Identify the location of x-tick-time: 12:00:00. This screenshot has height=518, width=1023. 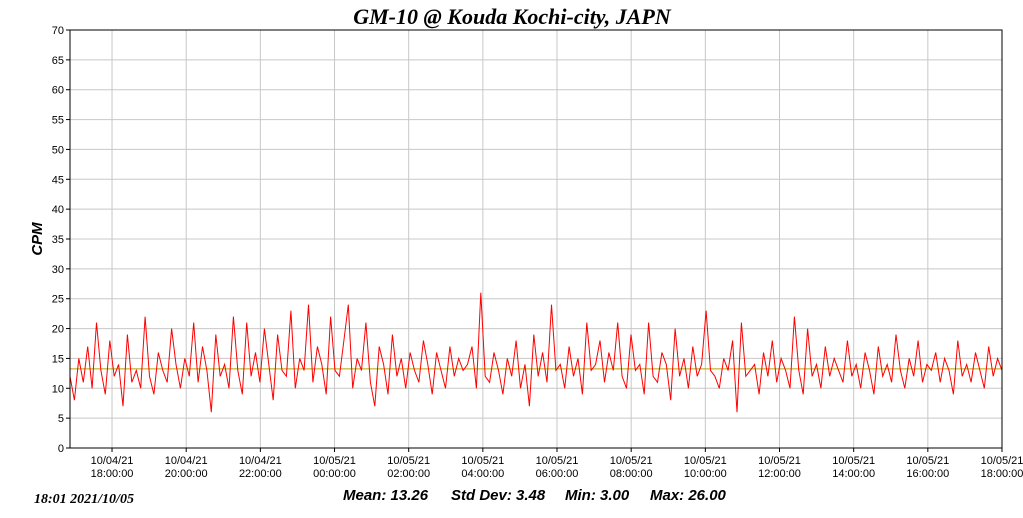
(779, 474).